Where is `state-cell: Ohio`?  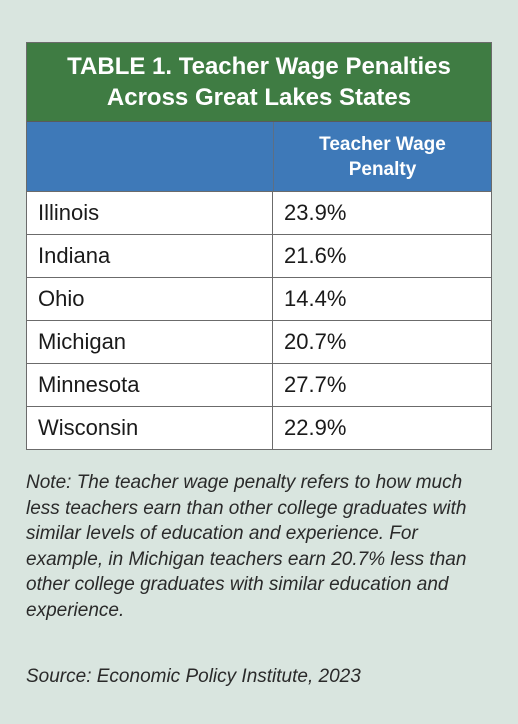 state-cell: Ohio is located at coordinates (150, 299).